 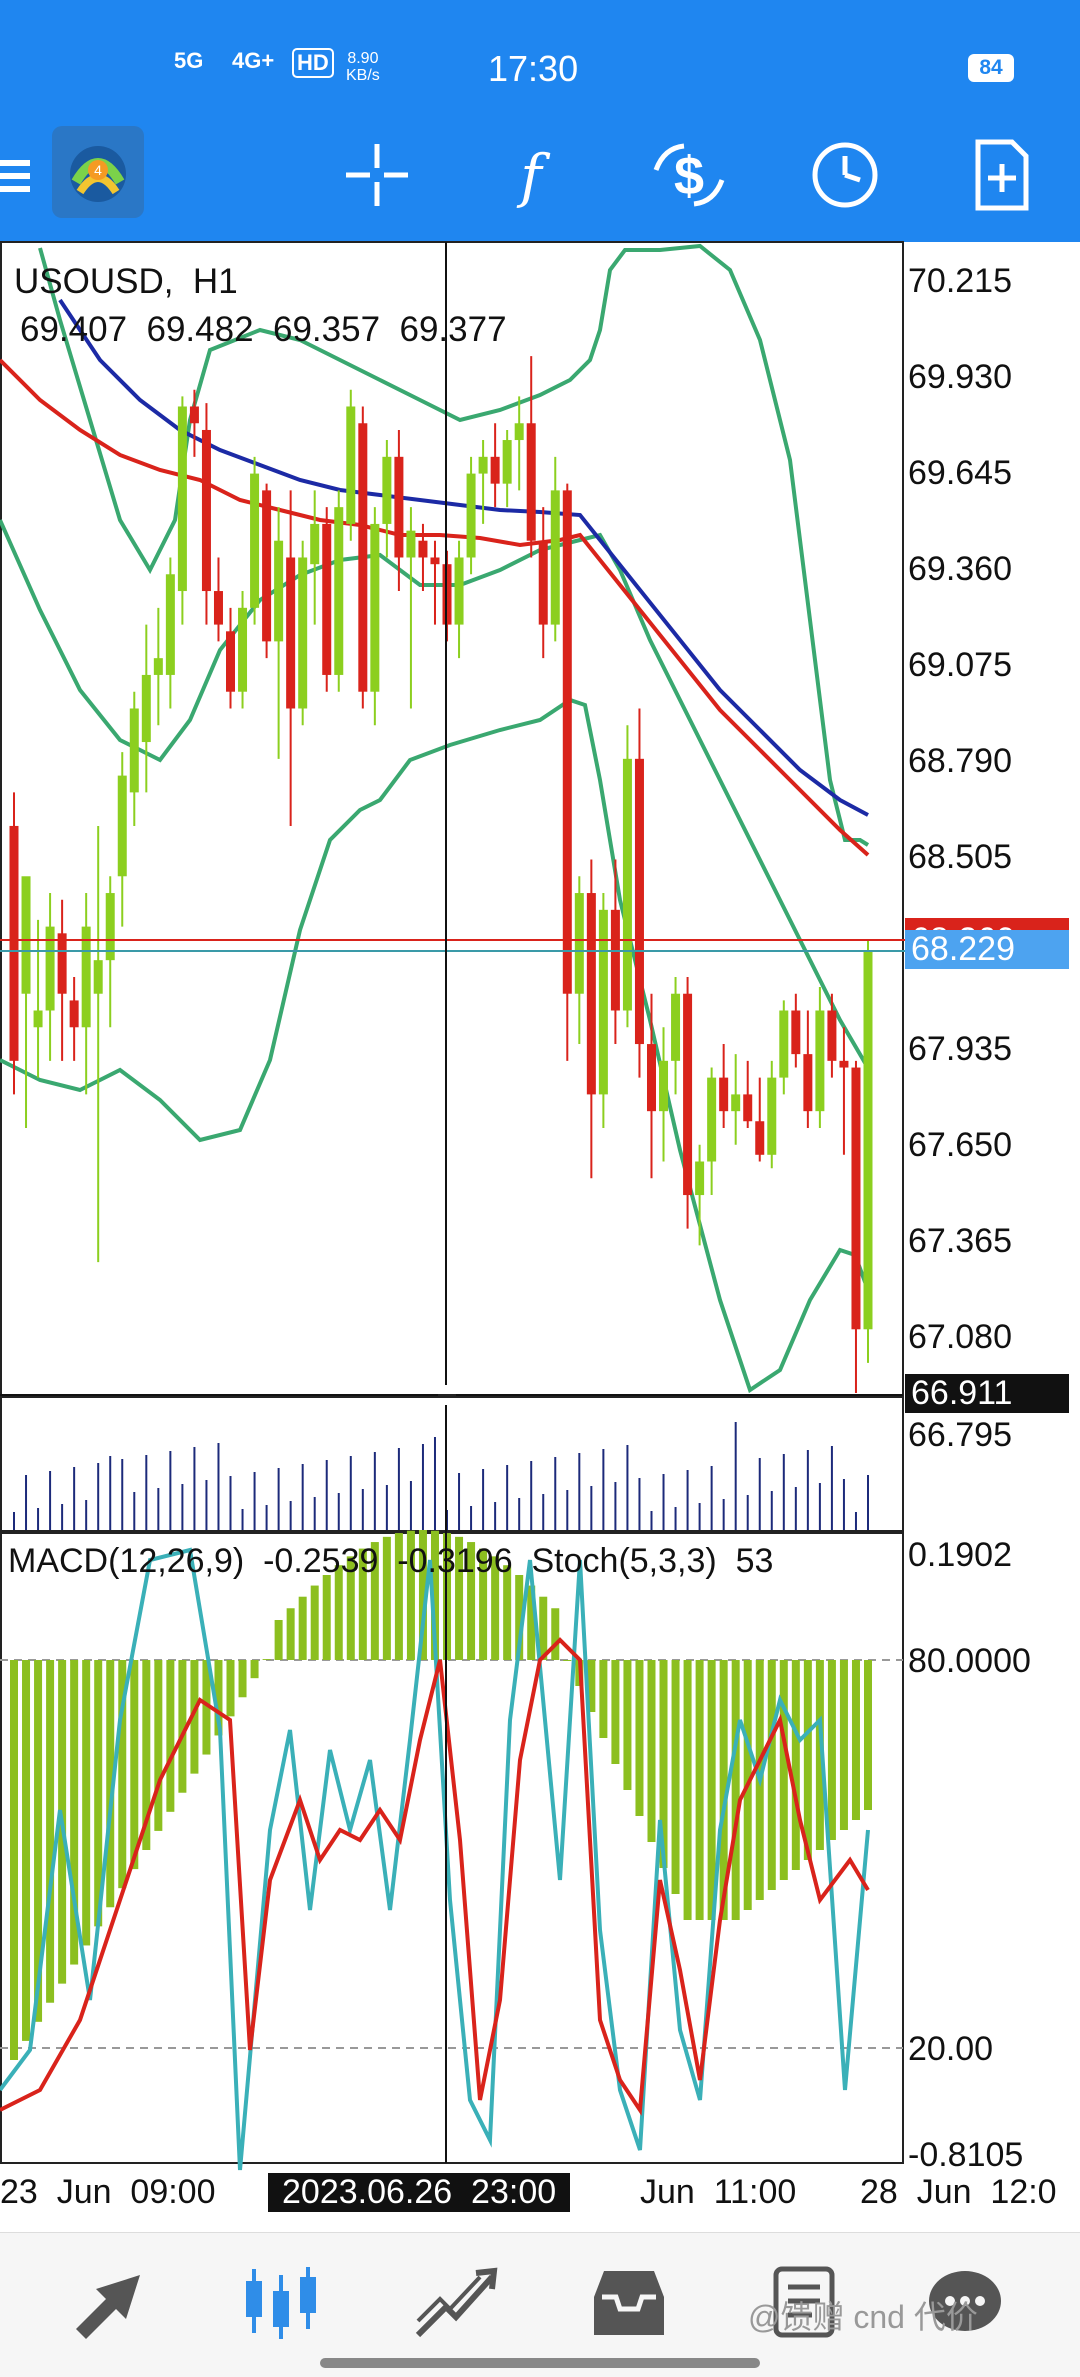 What do you see at coordinates (531, 175) in the screenshot?
I see `function-icon: f` at bounding box center [531, 175].